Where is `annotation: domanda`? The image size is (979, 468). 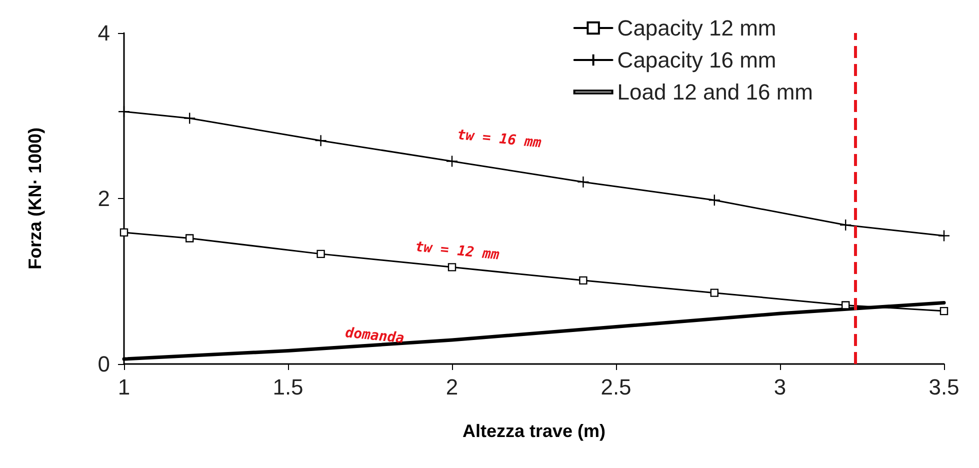 annotation: domanda is located at coordinates (374, 336).